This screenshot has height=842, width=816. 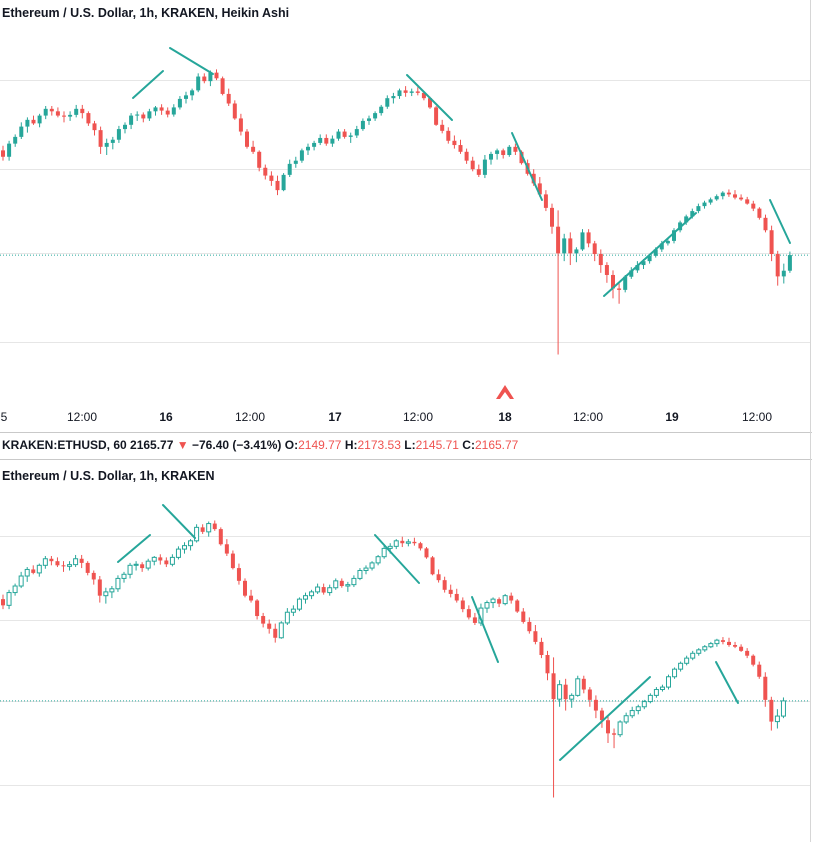 What do you see at coordinates (166, 417) in the screenshot?
I see `time-axis-tick: 16` at bounding box center [166, 417].